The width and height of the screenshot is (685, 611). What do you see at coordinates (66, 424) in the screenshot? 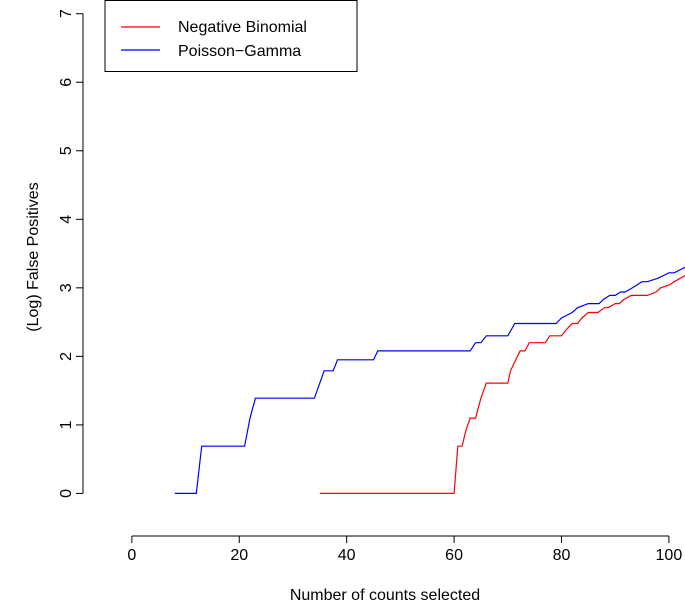
I see `y-tick-label: 1` at bounding box center [66, 424].